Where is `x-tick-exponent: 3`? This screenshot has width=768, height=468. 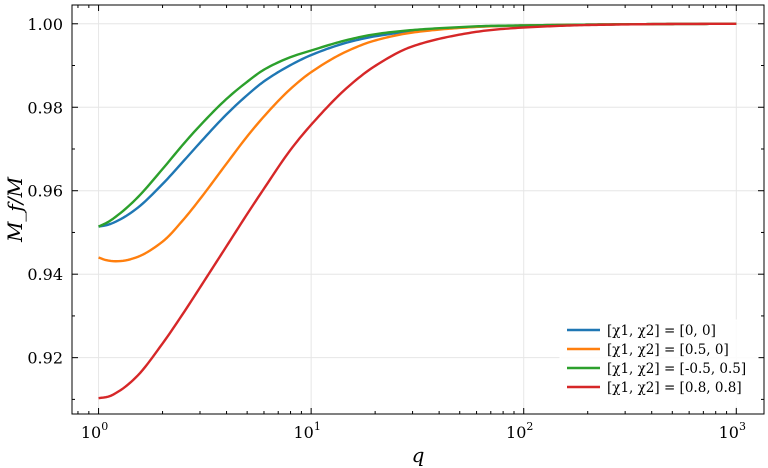
x-tick-exponent: 3 is located at coordinates (742, 426).